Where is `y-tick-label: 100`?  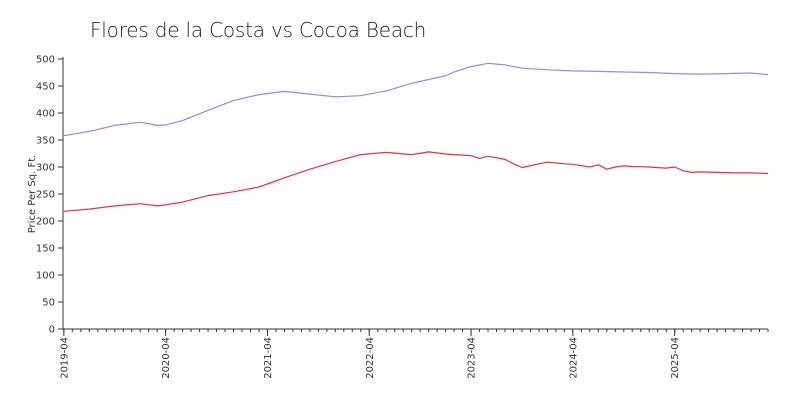 y-tick-label: 100 is located at coordinates (45, 276).